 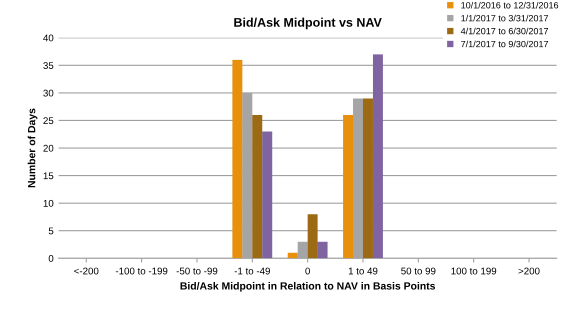 I want to click on x-tick-label: -100 to -199, so click(x=142, y=271).